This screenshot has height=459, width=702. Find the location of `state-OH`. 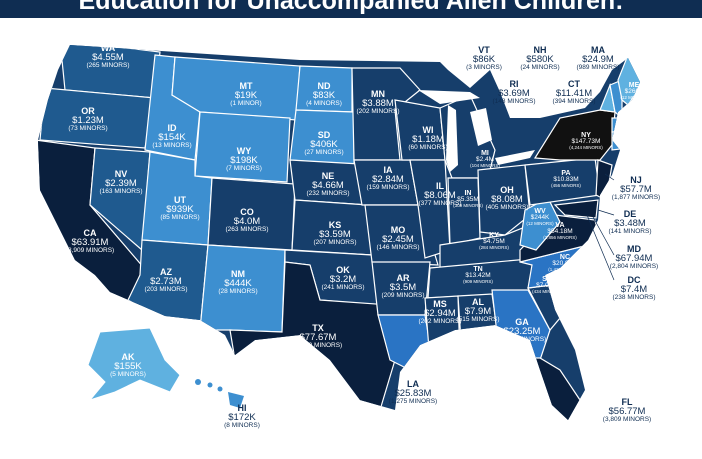

state-OH is located at coordinates (504, 200).